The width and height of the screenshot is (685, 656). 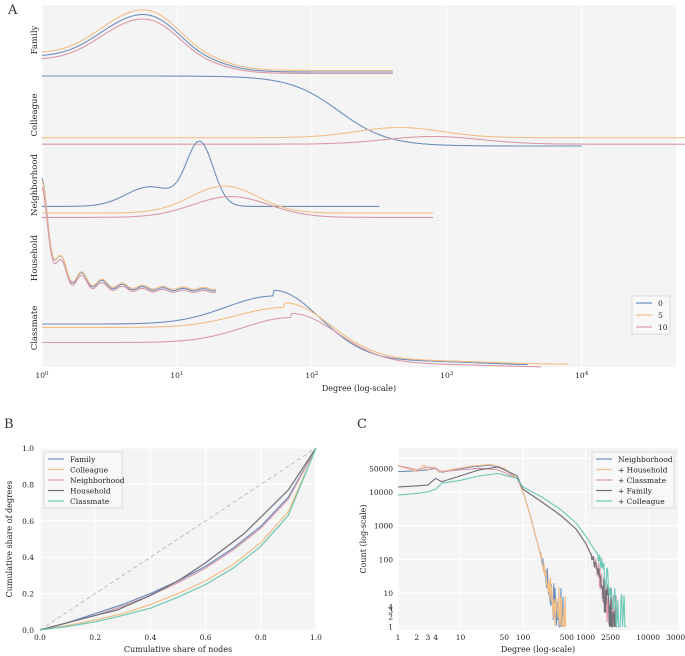 I want to click on panel-b-x-tick-label: 0.6, so click(x=206, y=637).